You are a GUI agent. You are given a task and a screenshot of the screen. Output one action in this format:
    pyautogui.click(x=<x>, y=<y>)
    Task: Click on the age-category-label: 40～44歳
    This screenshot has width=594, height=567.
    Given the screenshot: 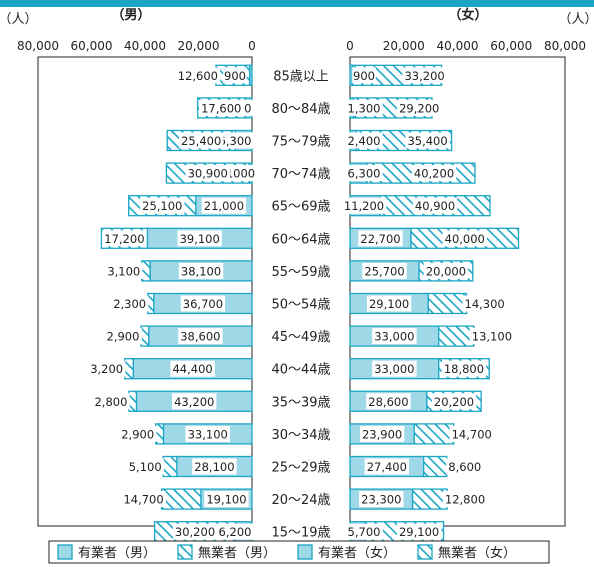 What is the action you would take?
    pyautogui.click(x=300, y=370)
    